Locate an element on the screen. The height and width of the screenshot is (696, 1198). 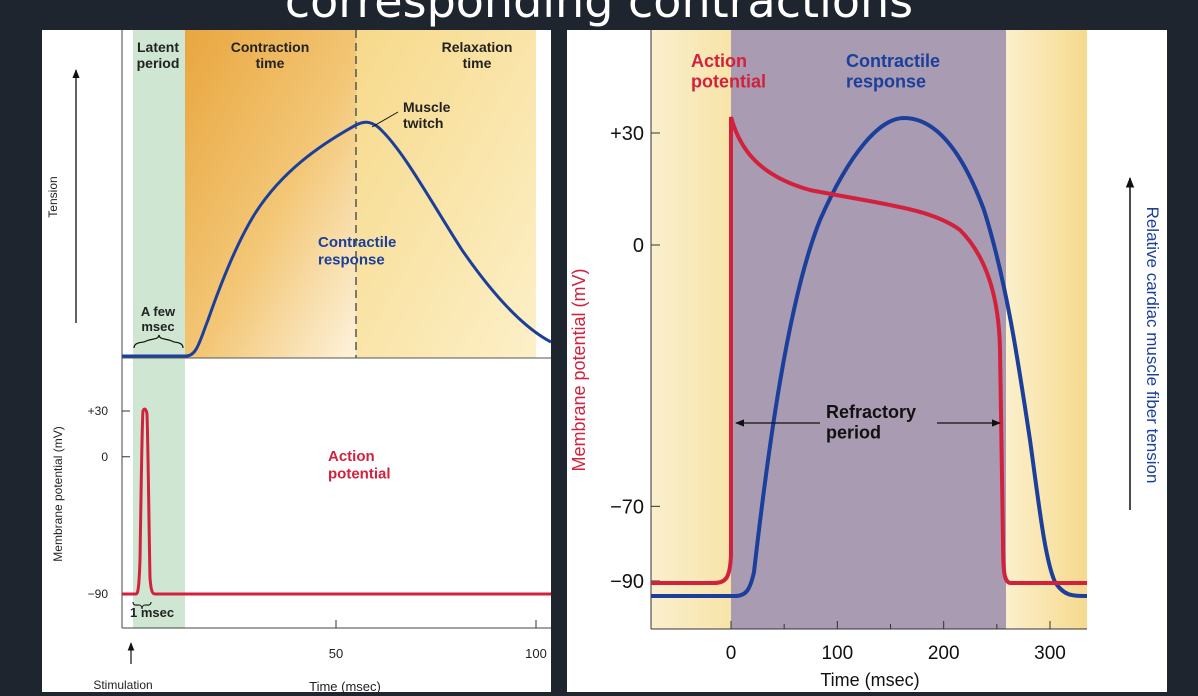
relaxation-time-label: Relaxation time is located at coordinates (477, 55).